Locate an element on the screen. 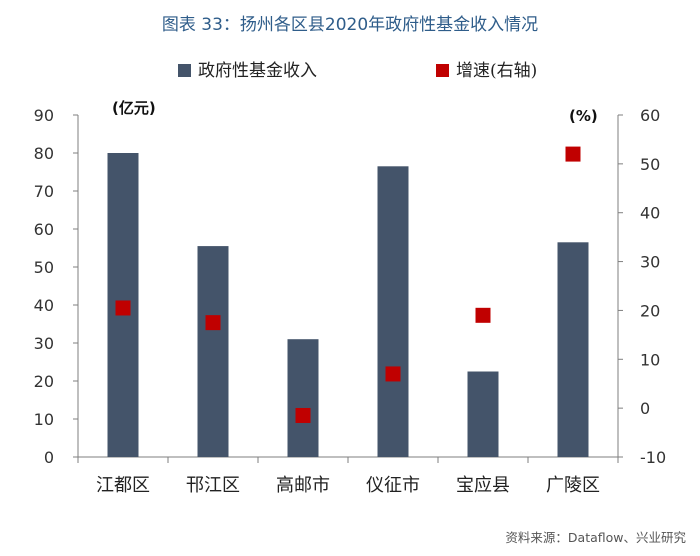  x-category-label: 江都区 is located at coordinates (123, 485).